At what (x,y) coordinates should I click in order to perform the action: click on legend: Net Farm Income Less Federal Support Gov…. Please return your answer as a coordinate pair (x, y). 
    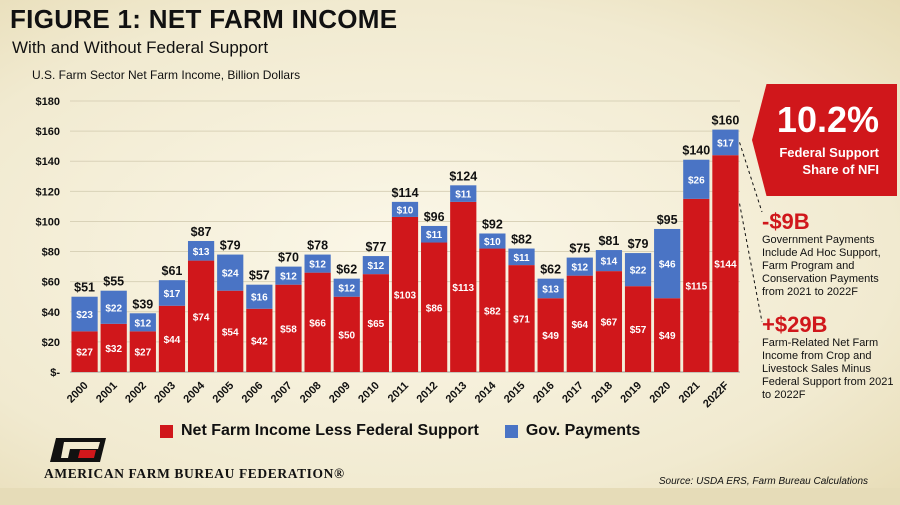
    Looking at the image, I should click on (400, 431).